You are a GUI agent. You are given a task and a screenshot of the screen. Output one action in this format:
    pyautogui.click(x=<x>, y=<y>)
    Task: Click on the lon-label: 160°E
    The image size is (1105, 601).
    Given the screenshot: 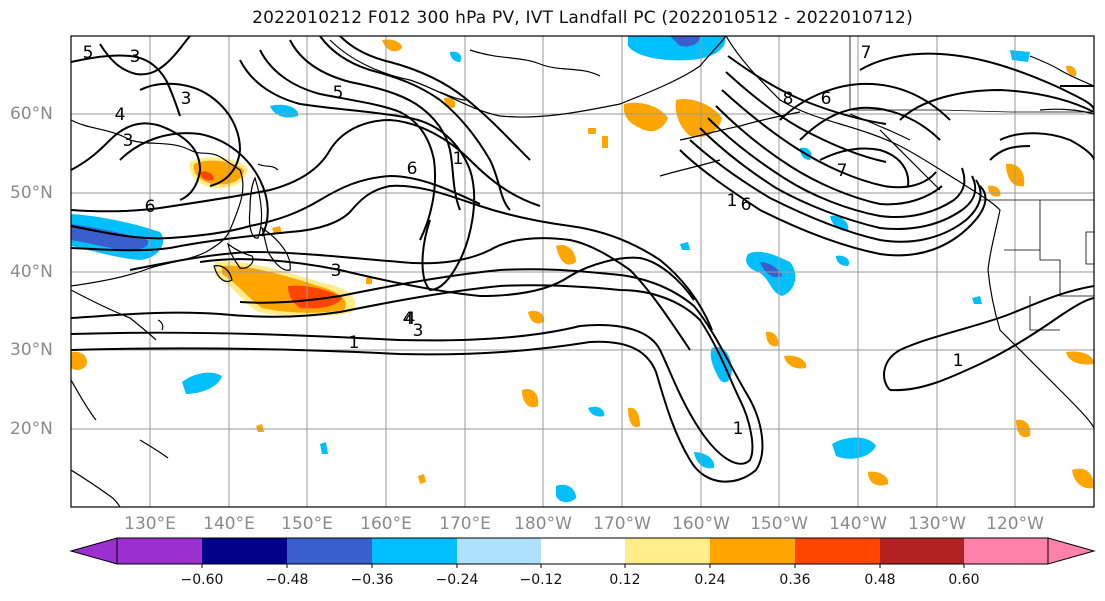 What is the action you would take?
    pyautogui.click(x=386, y=524)
    